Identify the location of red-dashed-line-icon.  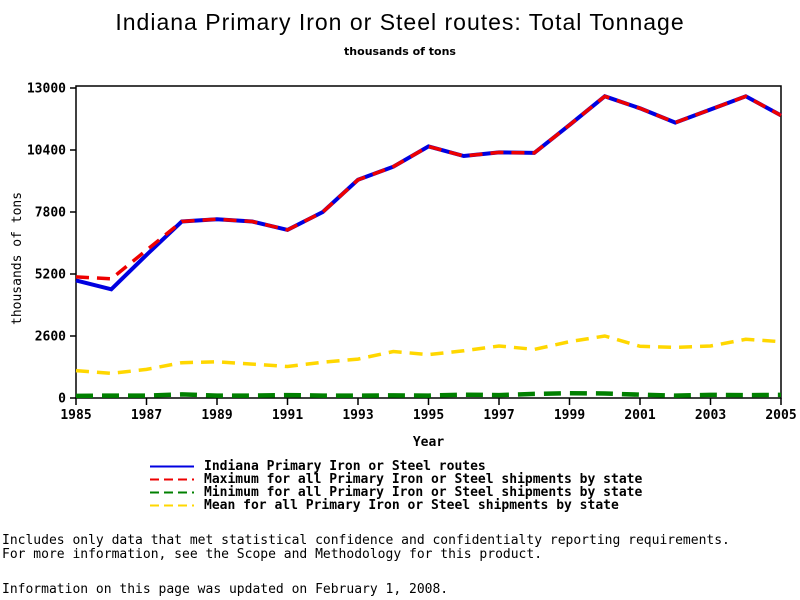
(172, 479).